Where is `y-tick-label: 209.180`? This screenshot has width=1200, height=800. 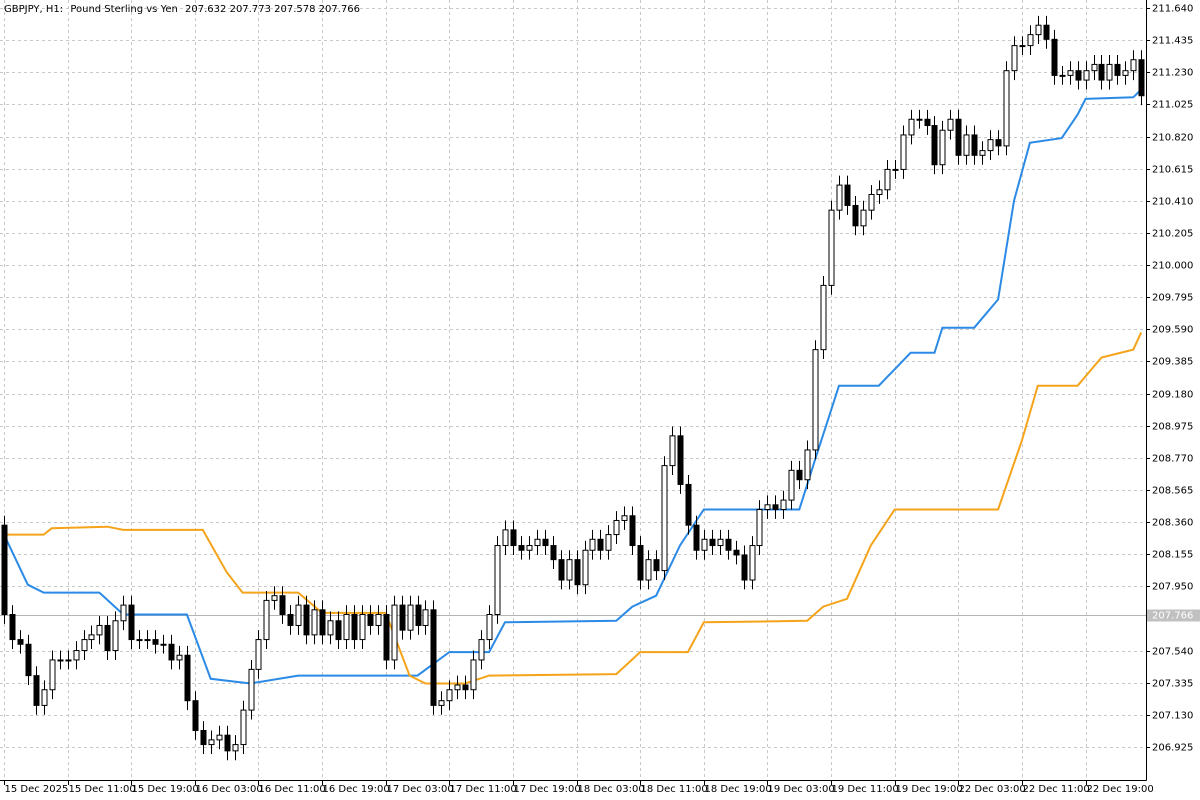
y-tick-label: 209.180 is located at coordinates (1172, 395).